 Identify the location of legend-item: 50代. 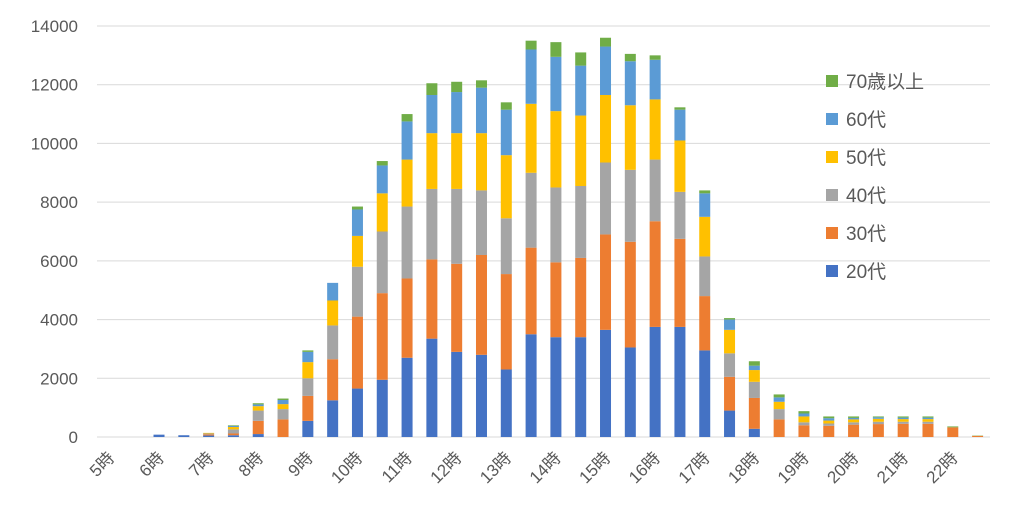
(856, 158).